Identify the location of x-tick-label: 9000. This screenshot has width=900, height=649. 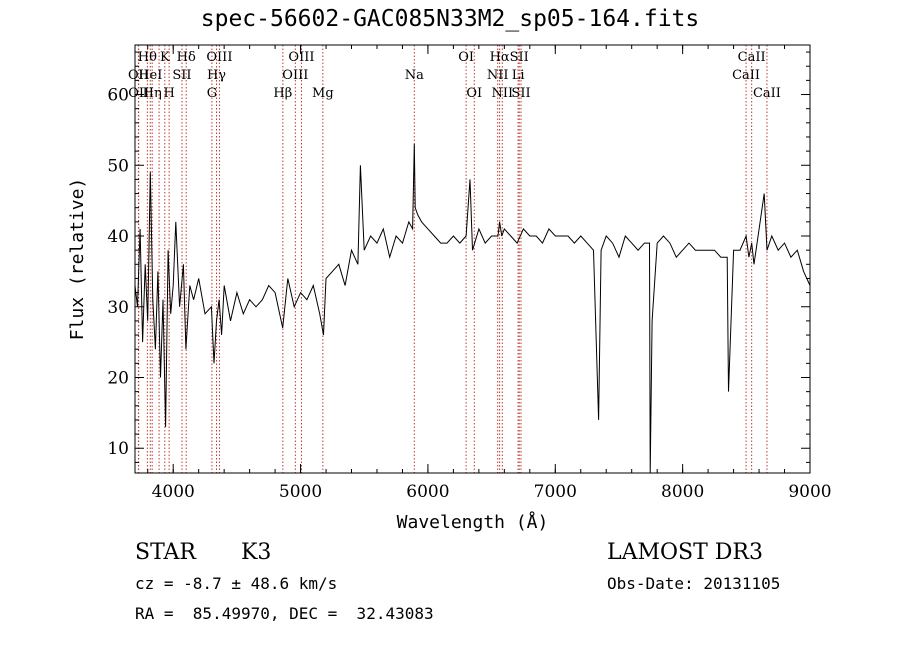
(809, 492).